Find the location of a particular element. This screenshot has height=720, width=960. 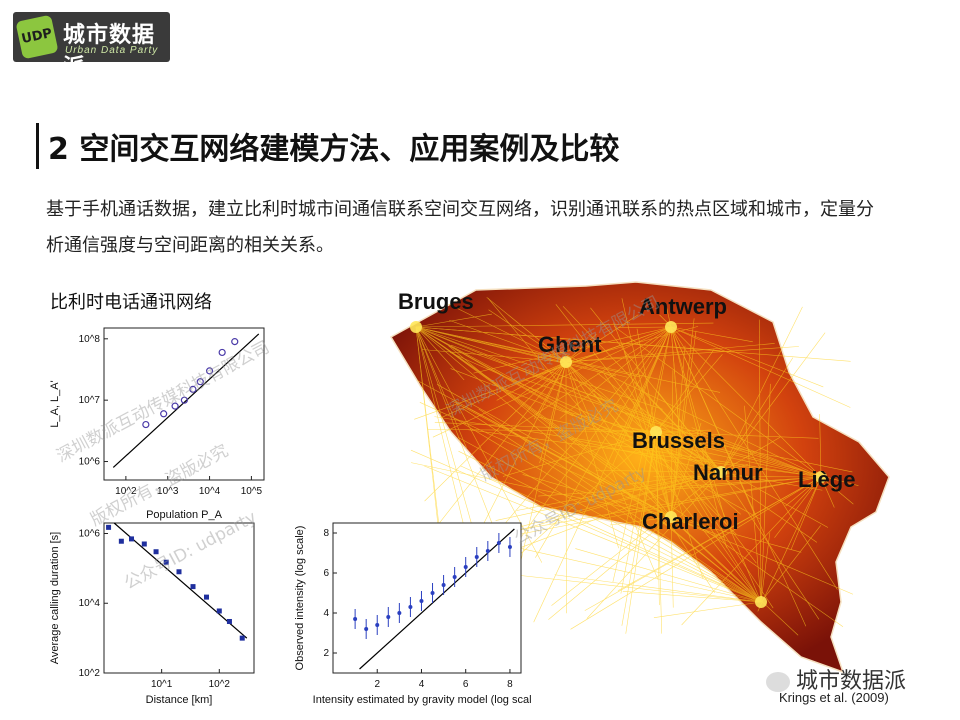

logo-badge-icon: UDP is located at coordinates (37, 37).